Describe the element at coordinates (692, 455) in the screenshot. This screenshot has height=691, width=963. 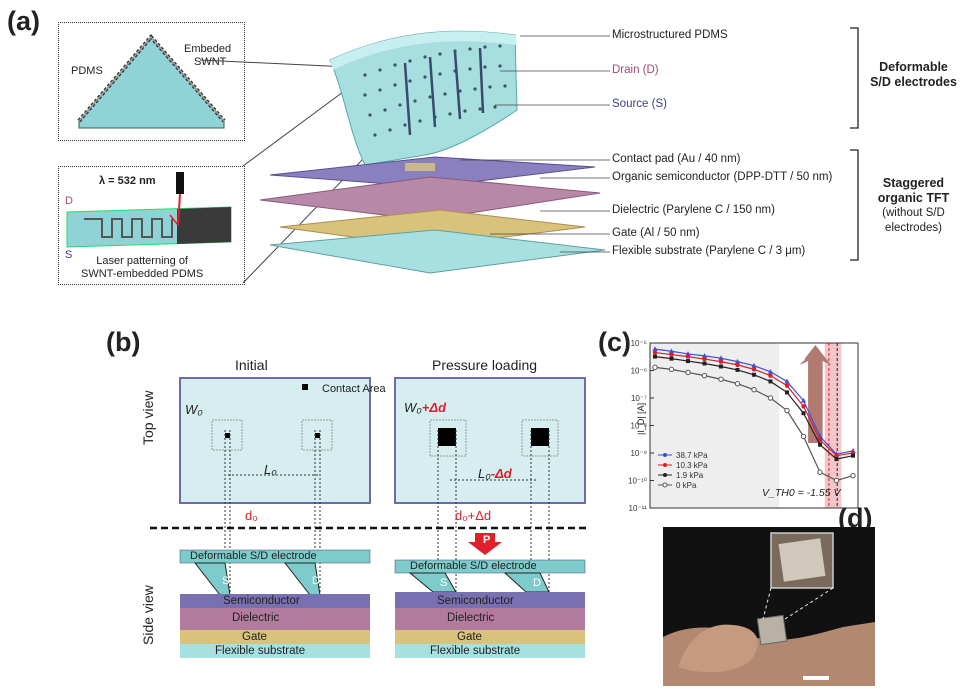
I see `c-legend-label: 38.7 kPa` at that location.